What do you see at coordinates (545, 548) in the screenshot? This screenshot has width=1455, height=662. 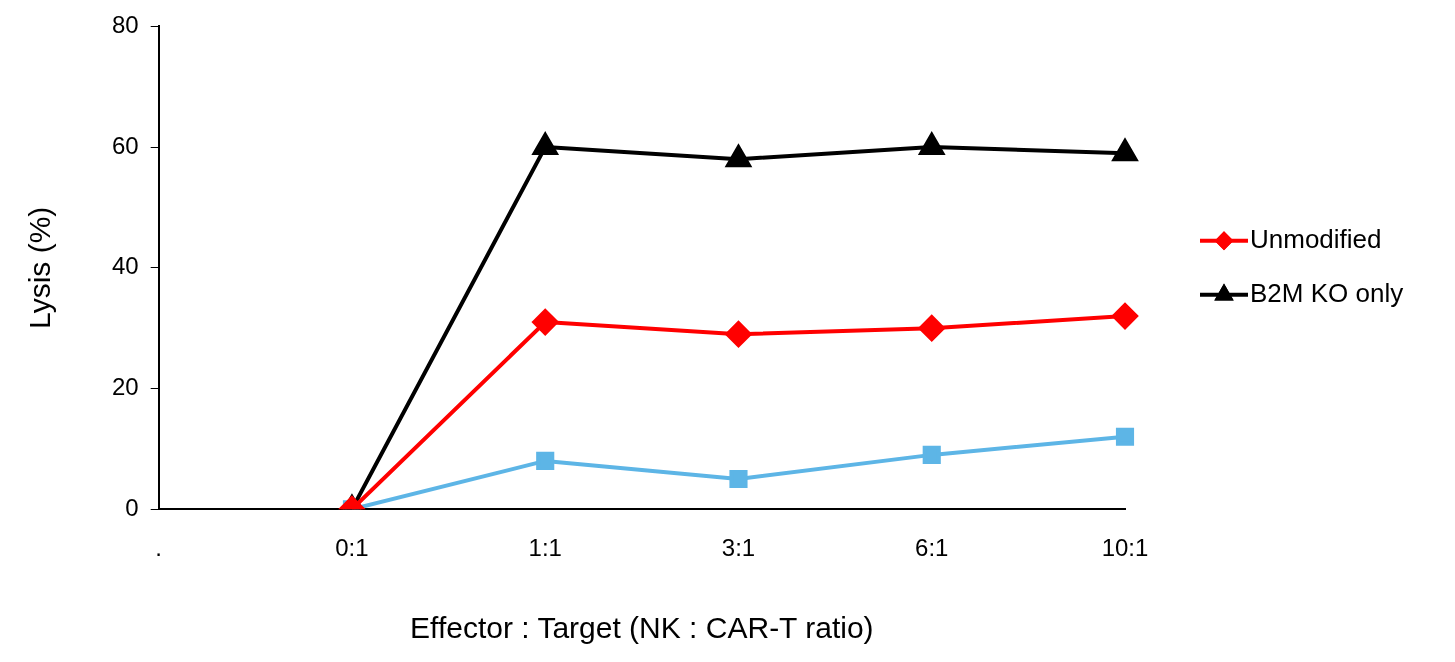 I see `x-tick-label: 1:1` at bounding box center [545, 548].